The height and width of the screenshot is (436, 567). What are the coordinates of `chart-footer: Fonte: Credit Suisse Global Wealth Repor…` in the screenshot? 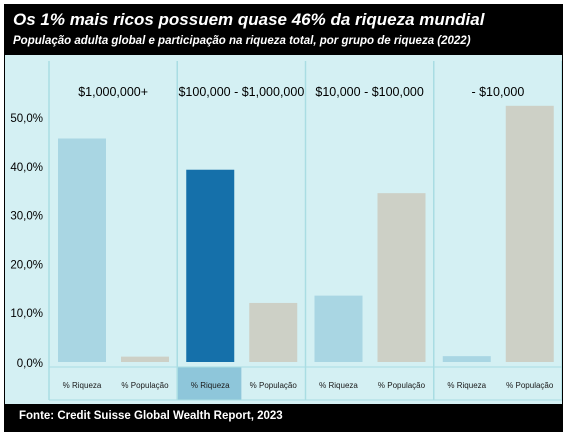 It's located at (283, 417).